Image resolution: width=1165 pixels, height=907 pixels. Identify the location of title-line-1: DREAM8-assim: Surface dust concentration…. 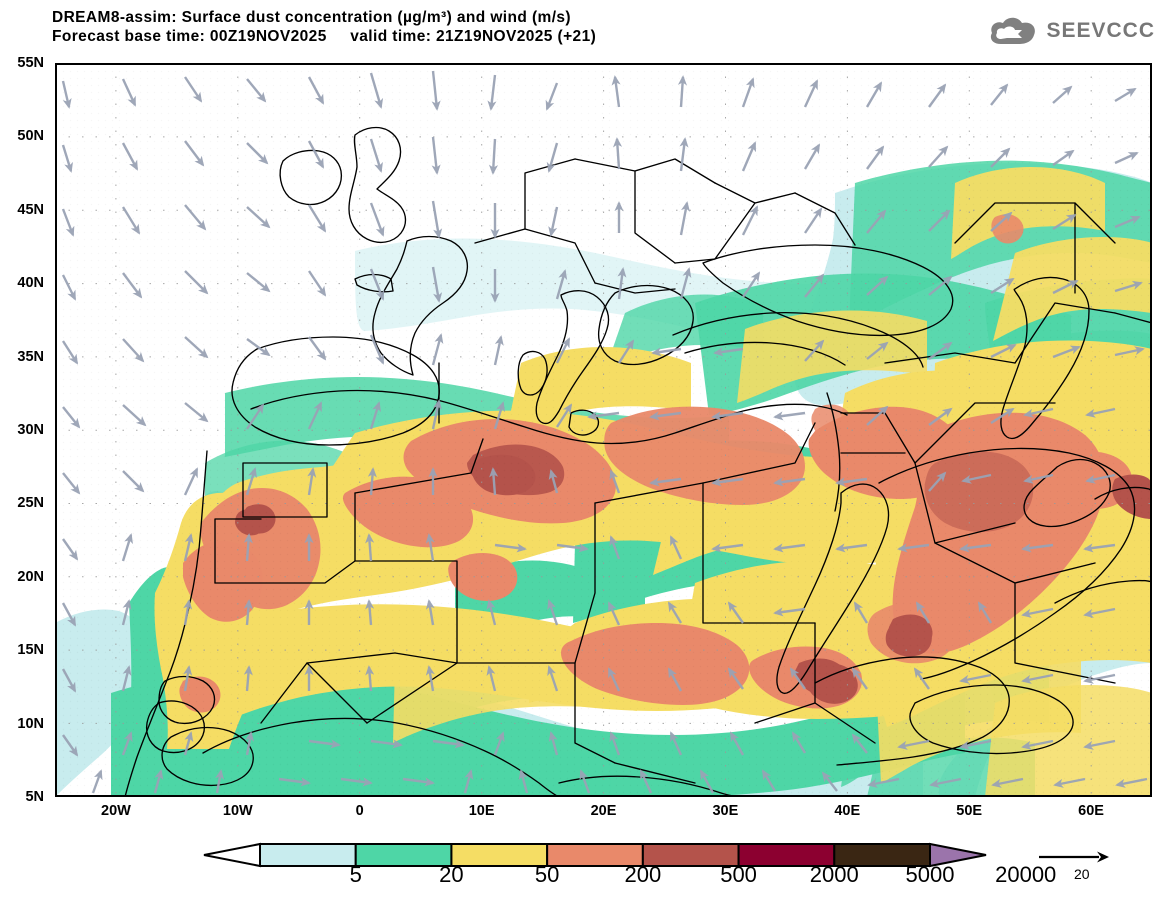
(311, 17).